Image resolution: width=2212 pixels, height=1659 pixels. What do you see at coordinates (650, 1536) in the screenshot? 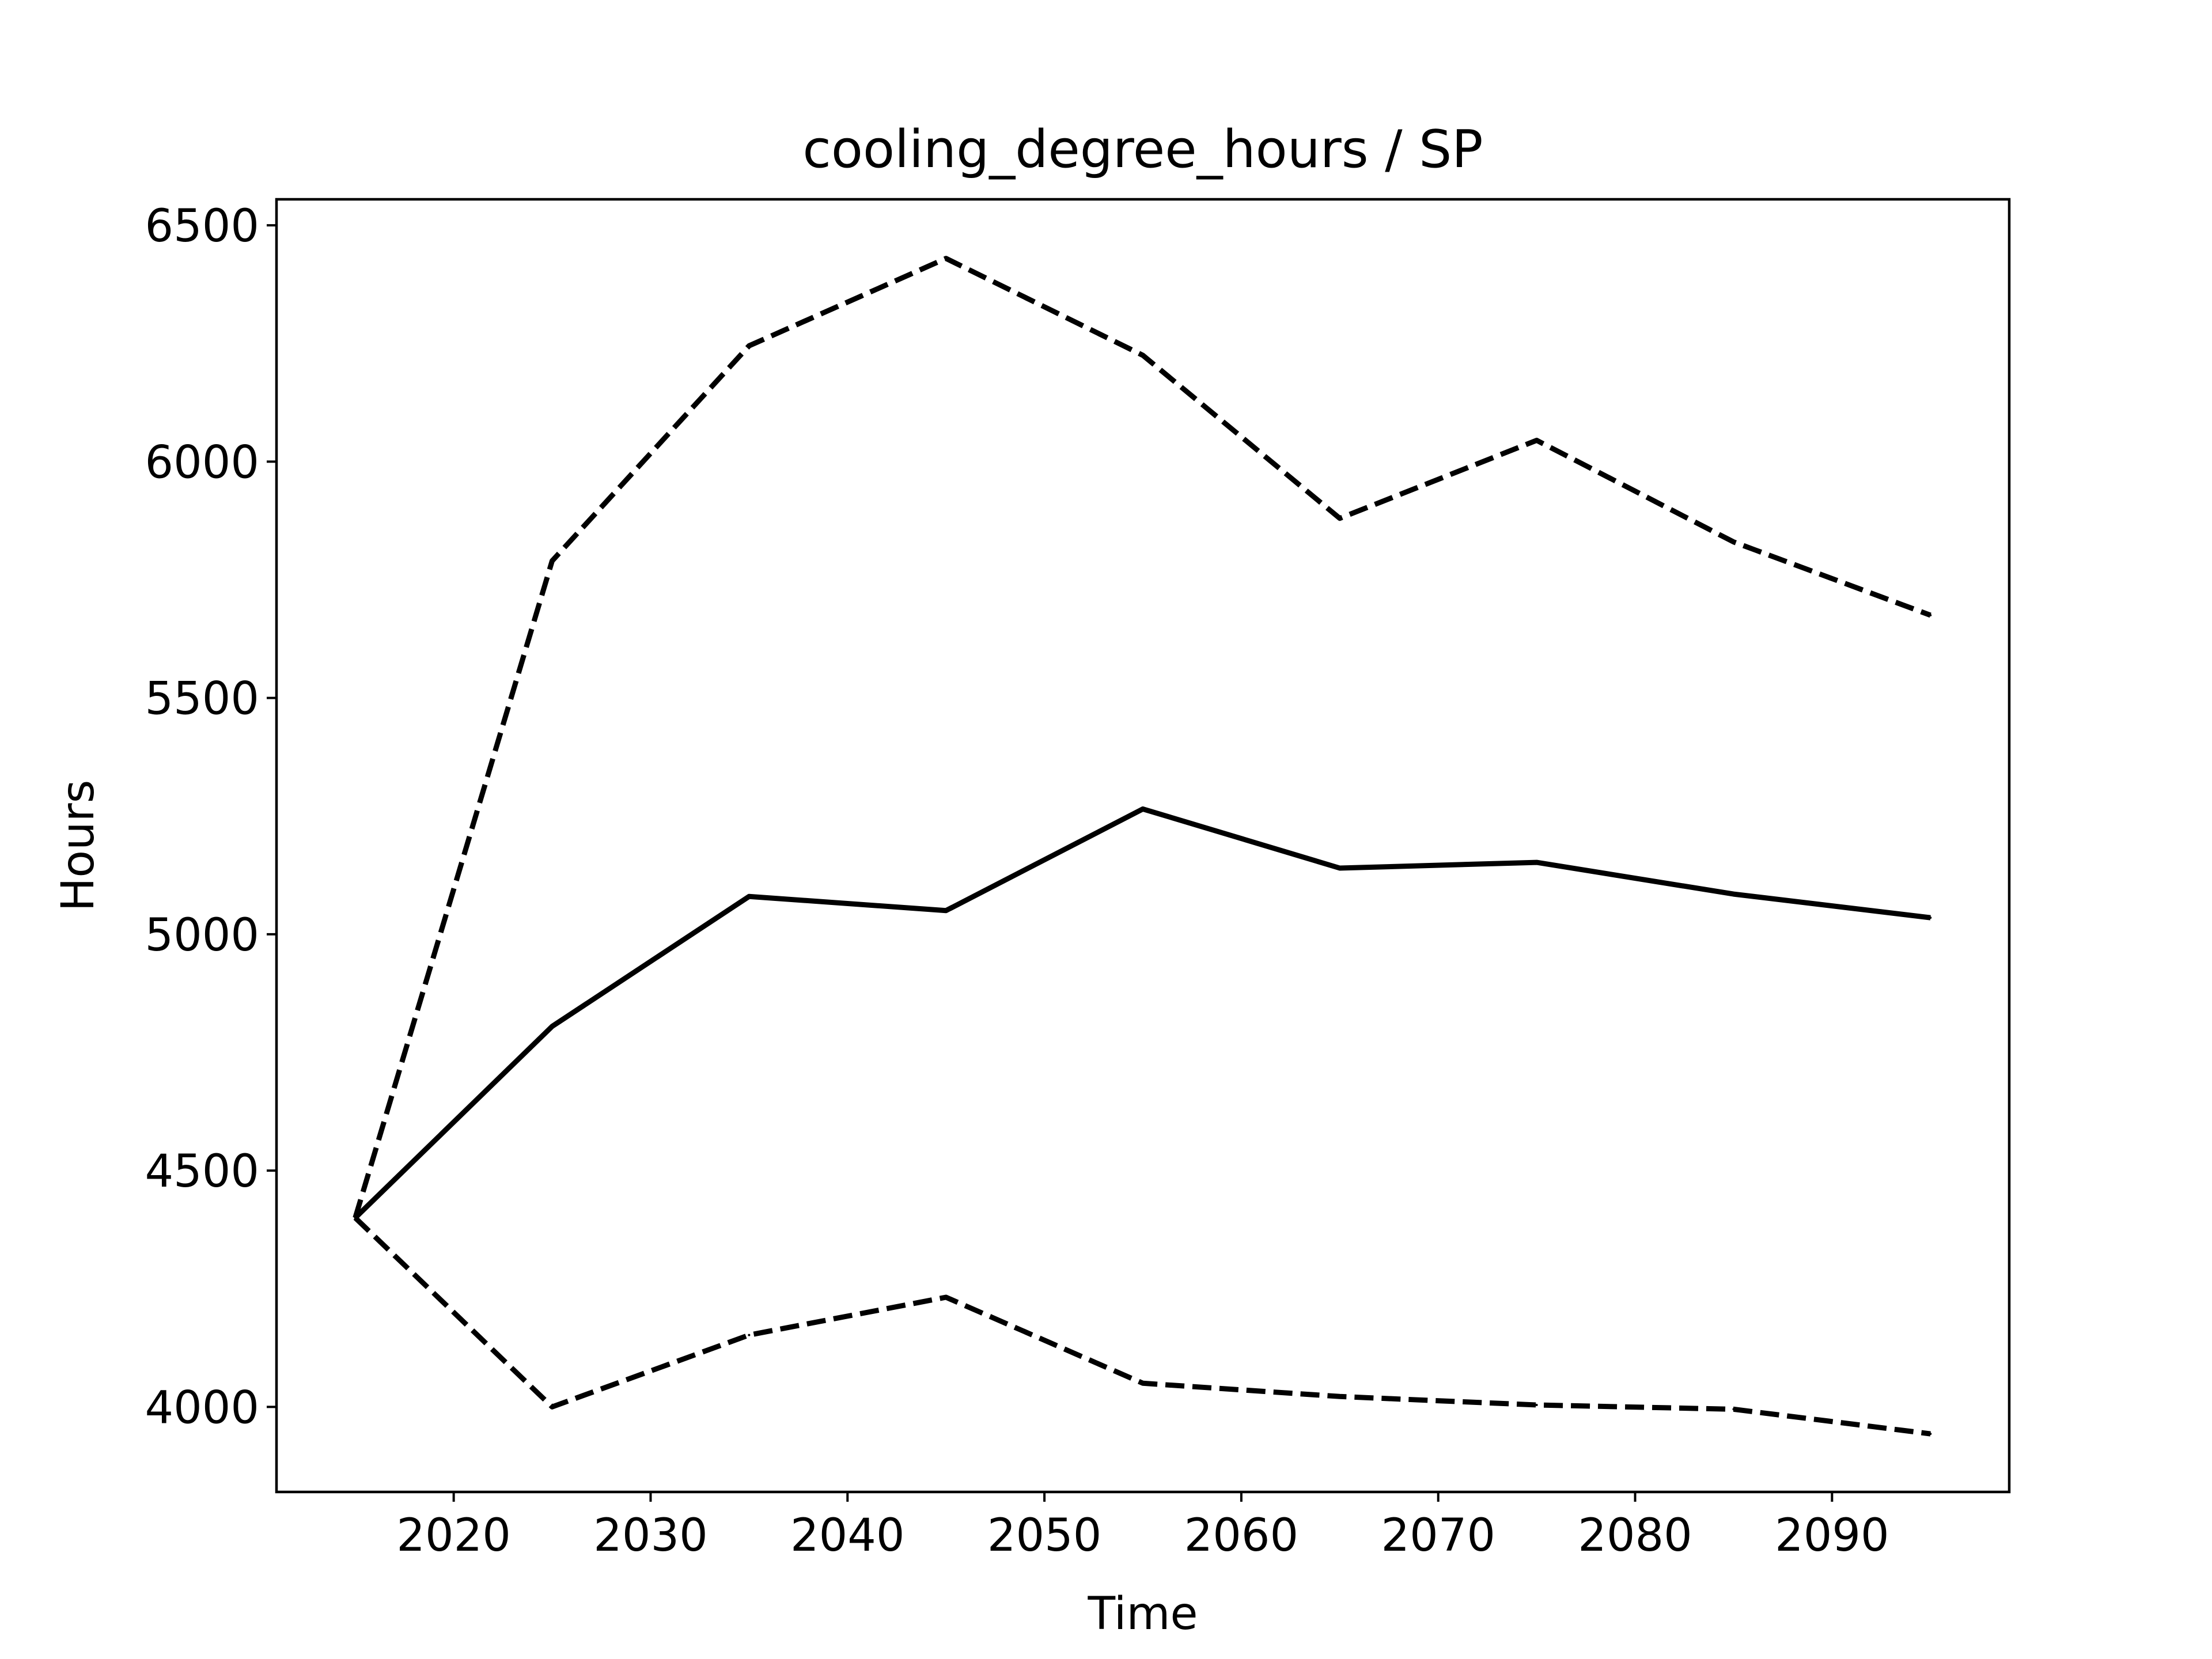
I see `x-tick-label: 2030` at bounding box center [650, 1536].